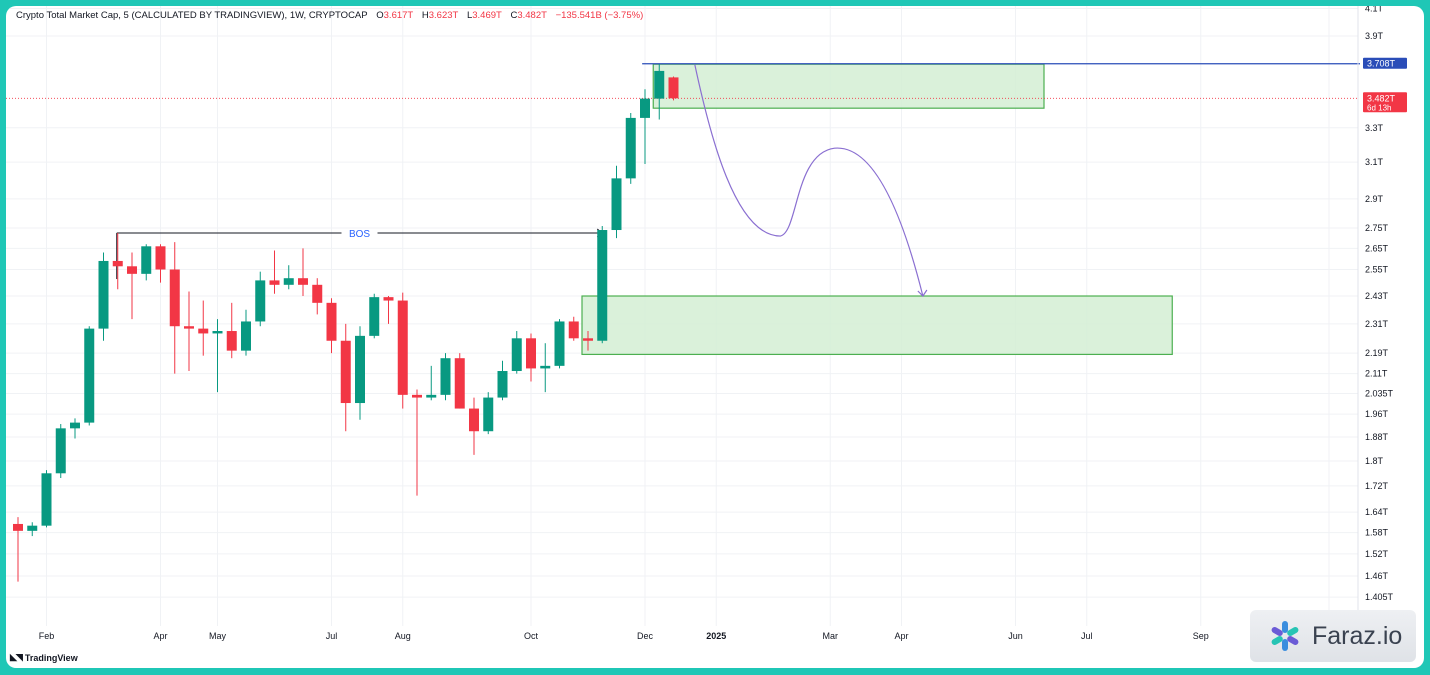 Image resolution: width=1430 pixels, height=675 pixels. I want to click on price-tick-label: 1.96T, so click(1377, 414).